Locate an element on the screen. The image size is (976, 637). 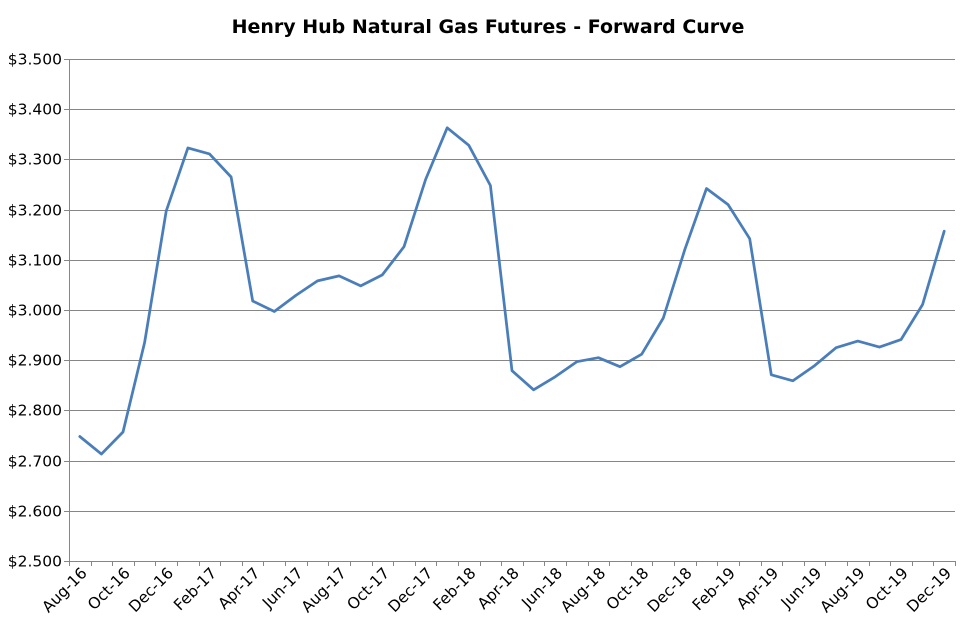
y-tick-label: $2.500 is located at coordinates (35, 562).